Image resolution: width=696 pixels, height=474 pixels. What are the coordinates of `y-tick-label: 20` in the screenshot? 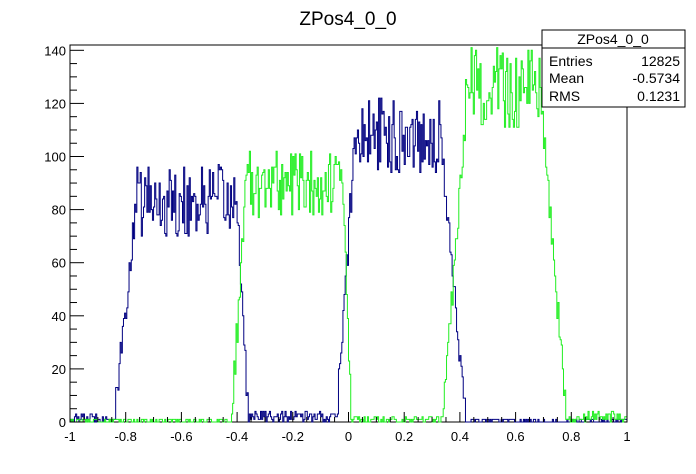 It's located at (59, 369).